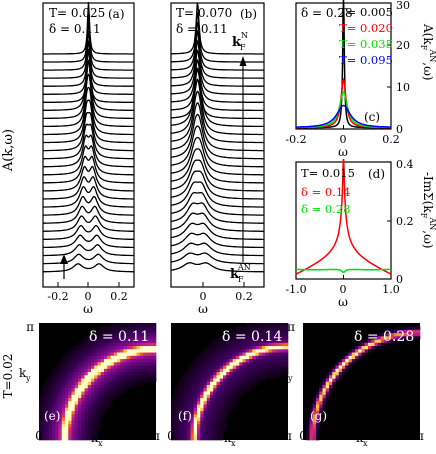 This screenshot has height=454, width=436. What do you see at coordinates (64, 266) in the screenshot?
I see `panel-a-arrow` at bounding box center [64, 266].